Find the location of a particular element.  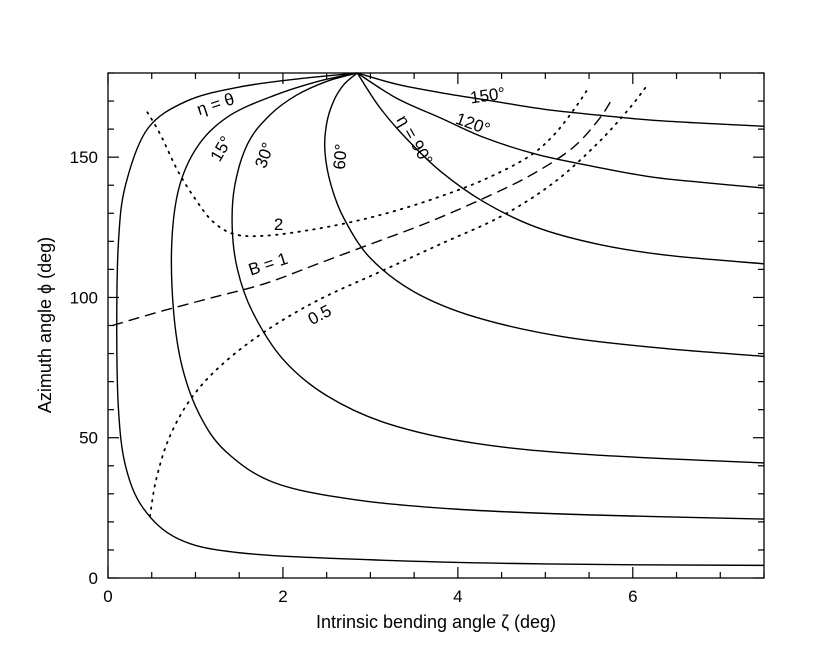

curve-label: 2 is located at coordinates (278, 224).